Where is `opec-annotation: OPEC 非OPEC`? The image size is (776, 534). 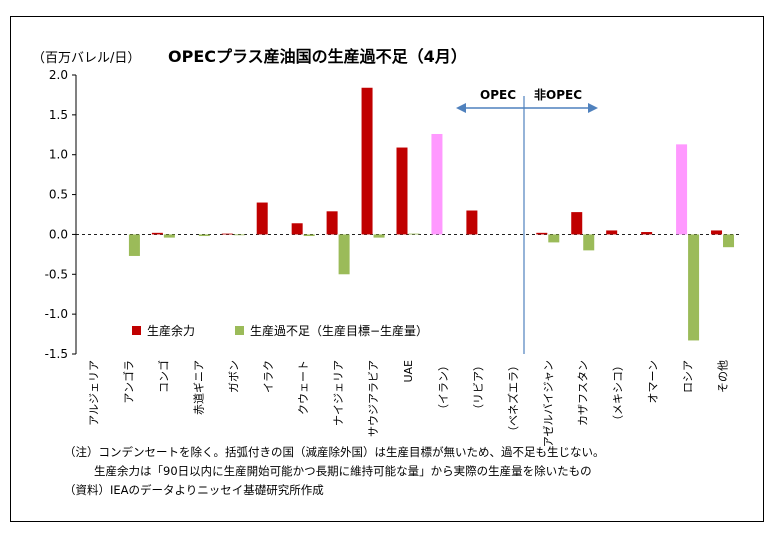
opec-annotation: OPEC 非OPEC is located at coordinates (527, 220).